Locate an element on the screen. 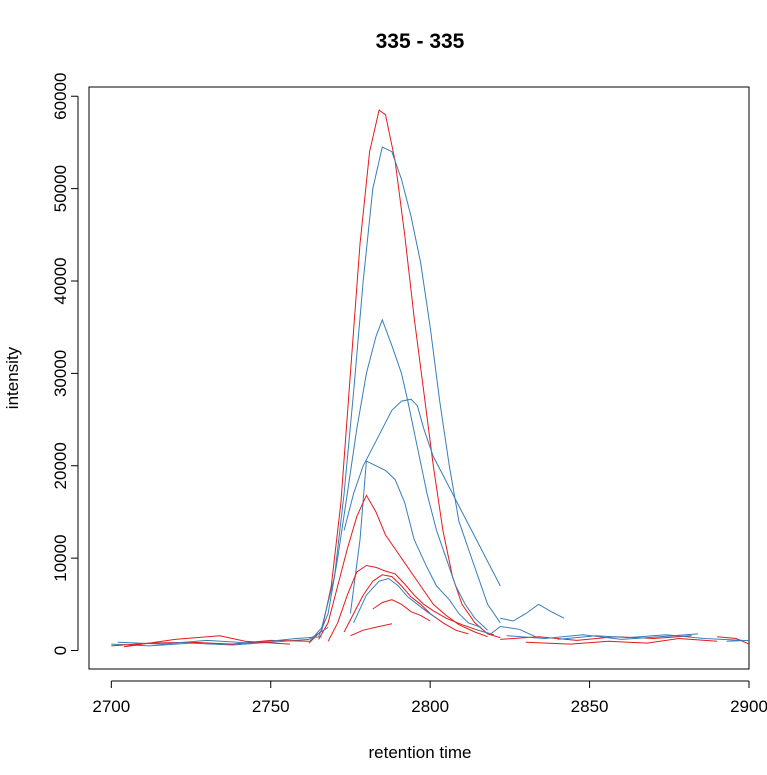 The height and width of the screenshot is (775, 767). y-tick-label: 50000 is located at coordinates (60, 188).